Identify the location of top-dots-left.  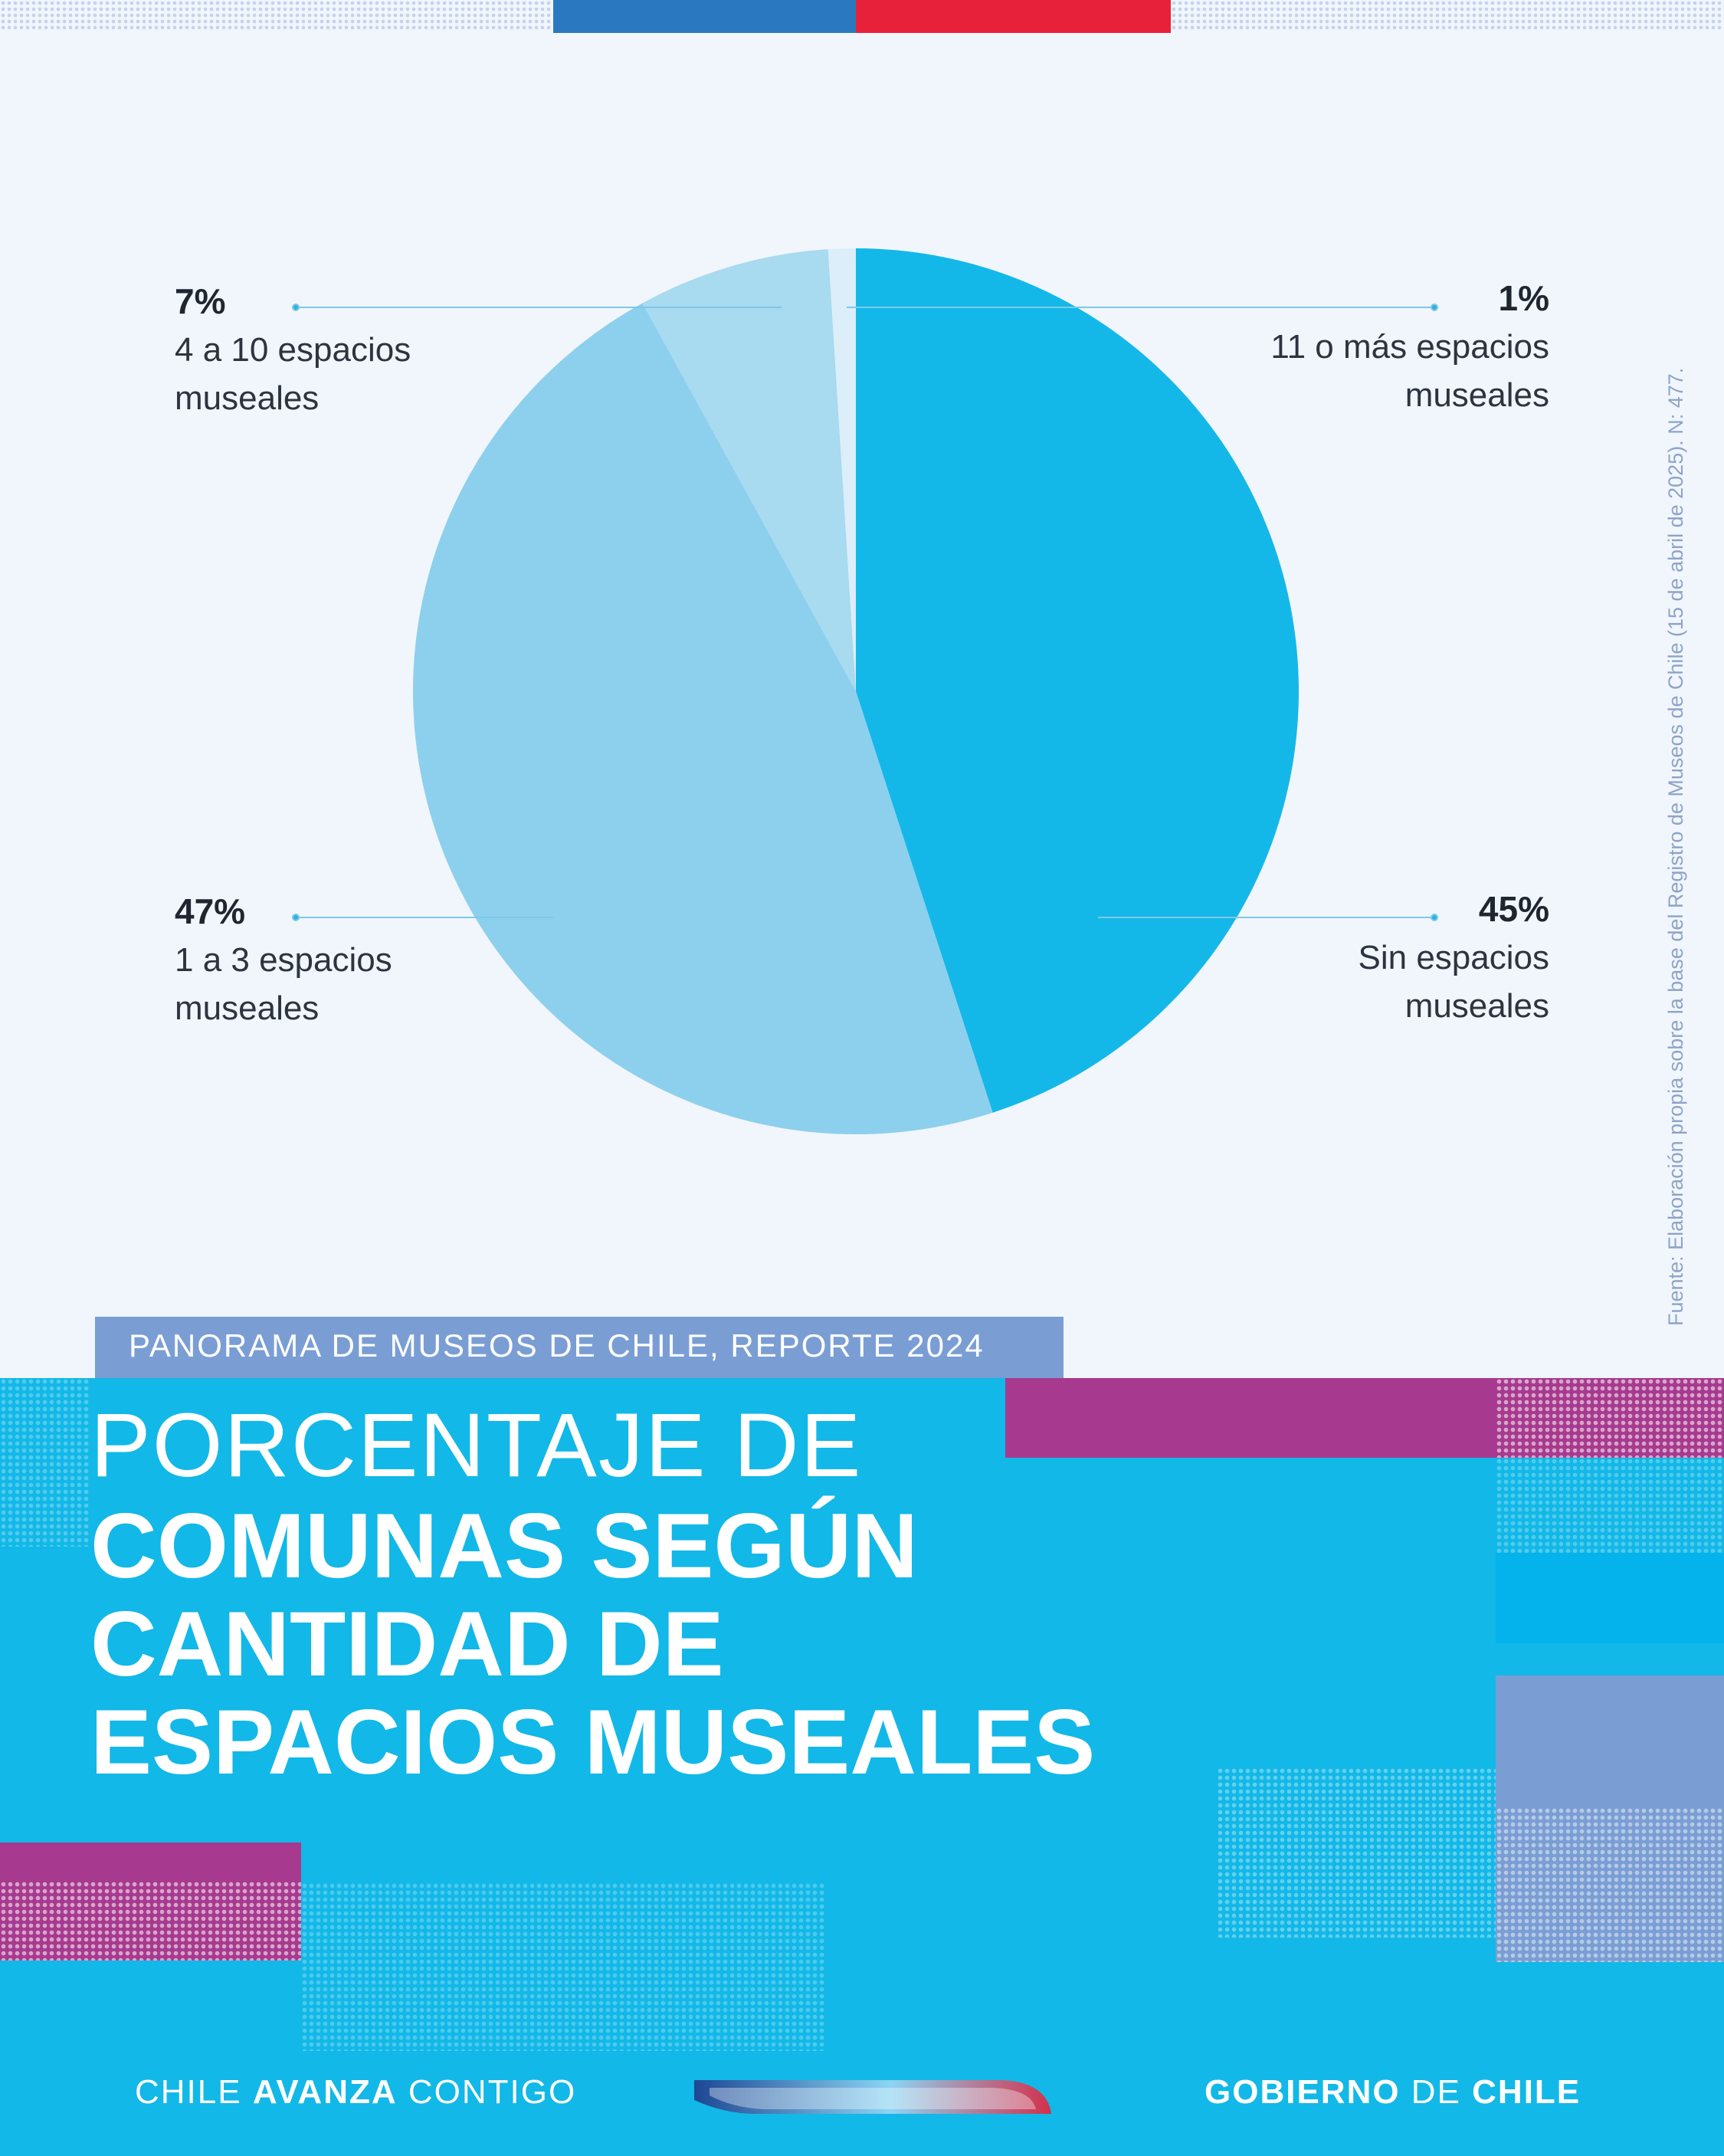
(276, 15).